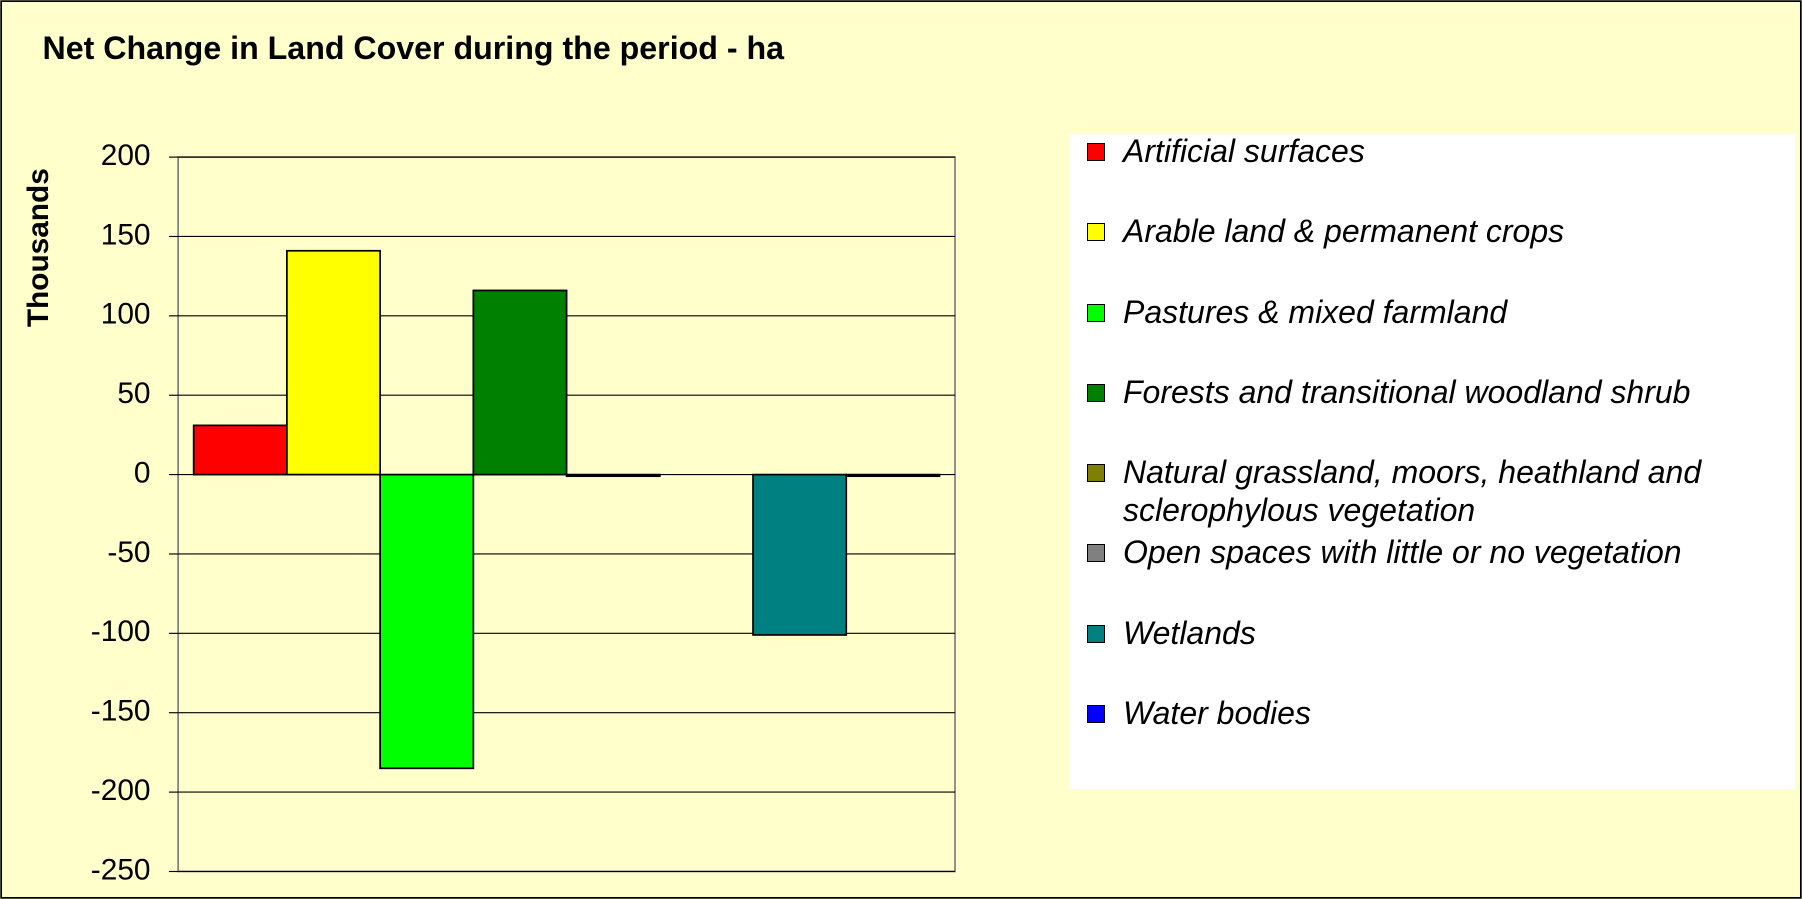  What do you see at coordinates (133, 393) in the screenshot?
I see `y-tick-label: 50` at bounding box center [133, 393].